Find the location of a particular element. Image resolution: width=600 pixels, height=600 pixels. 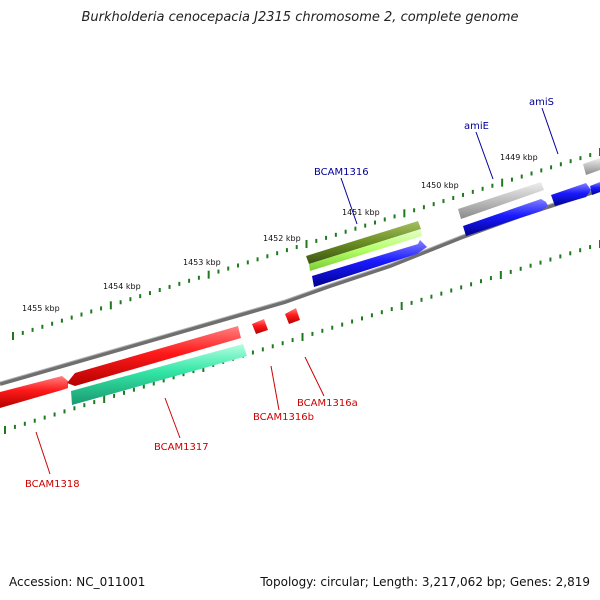

kbp-label-1452: 1452 kbp is located at coordinates (282, 238).